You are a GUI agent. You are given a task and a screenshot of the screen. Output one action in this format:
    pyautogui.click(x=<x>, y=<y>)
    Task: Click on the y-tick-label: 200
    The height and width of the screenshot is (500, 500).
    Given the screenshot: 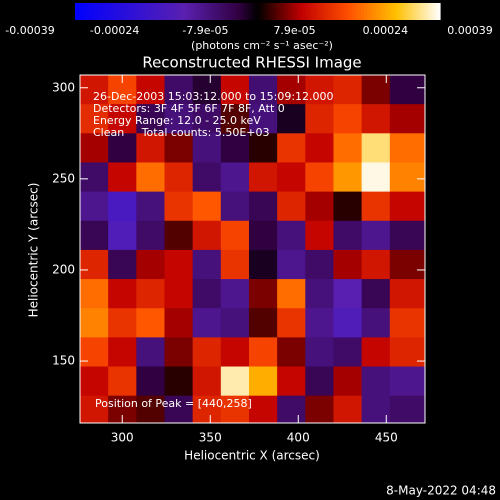 What is the action you would take?
    pyautogui.click(x=63, y=269)
    